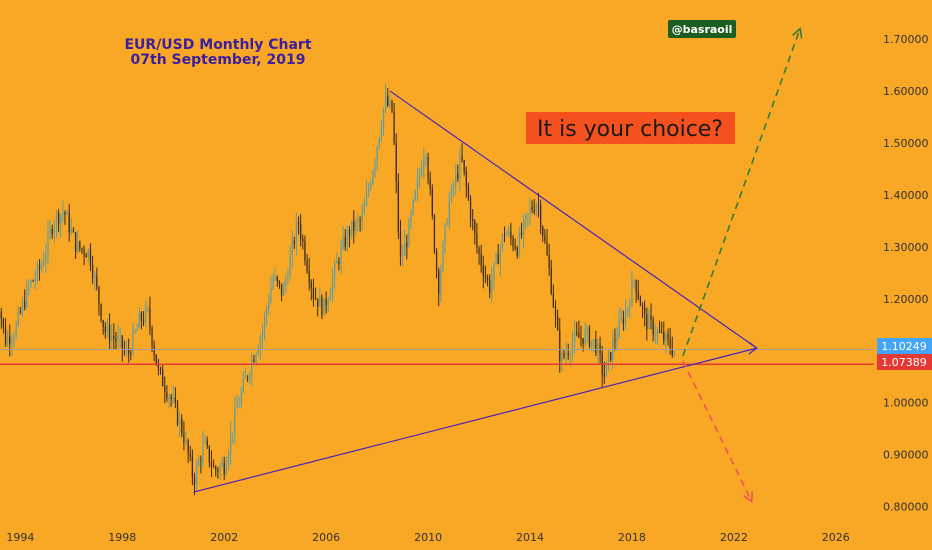 The height and width of the screenshot is (550, 932). I want to click on current-price-badge, so click(904, 346).